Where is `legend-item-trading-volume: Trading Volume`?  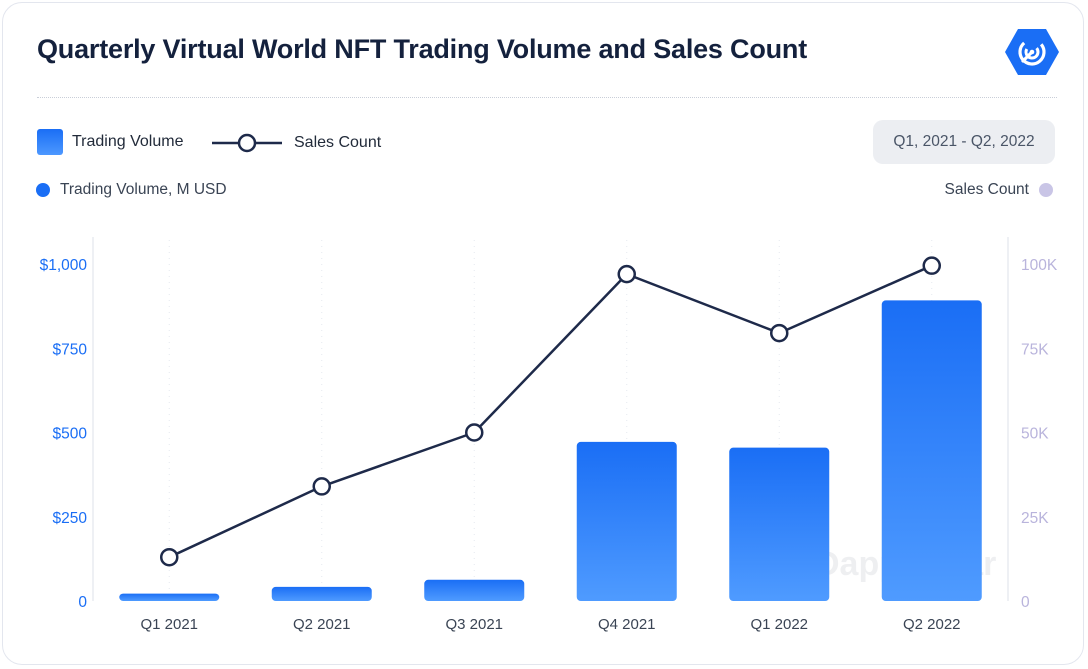 legend-item-trading-volume: Trading Volume is located at coordinates (110, 142).